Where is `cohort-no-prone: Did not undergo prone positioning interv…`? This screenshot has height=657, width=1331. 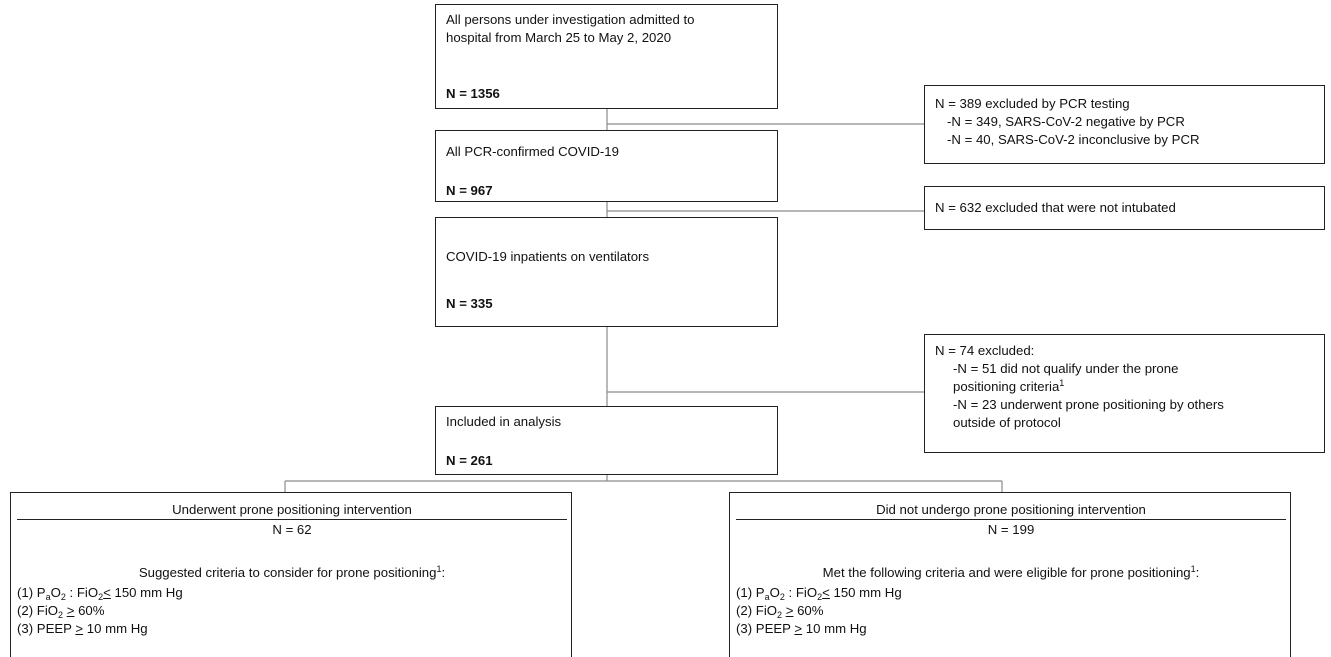
cohort-no-prone: Did not undergo prone positioning interv… is located at coordinates (1010, 574).